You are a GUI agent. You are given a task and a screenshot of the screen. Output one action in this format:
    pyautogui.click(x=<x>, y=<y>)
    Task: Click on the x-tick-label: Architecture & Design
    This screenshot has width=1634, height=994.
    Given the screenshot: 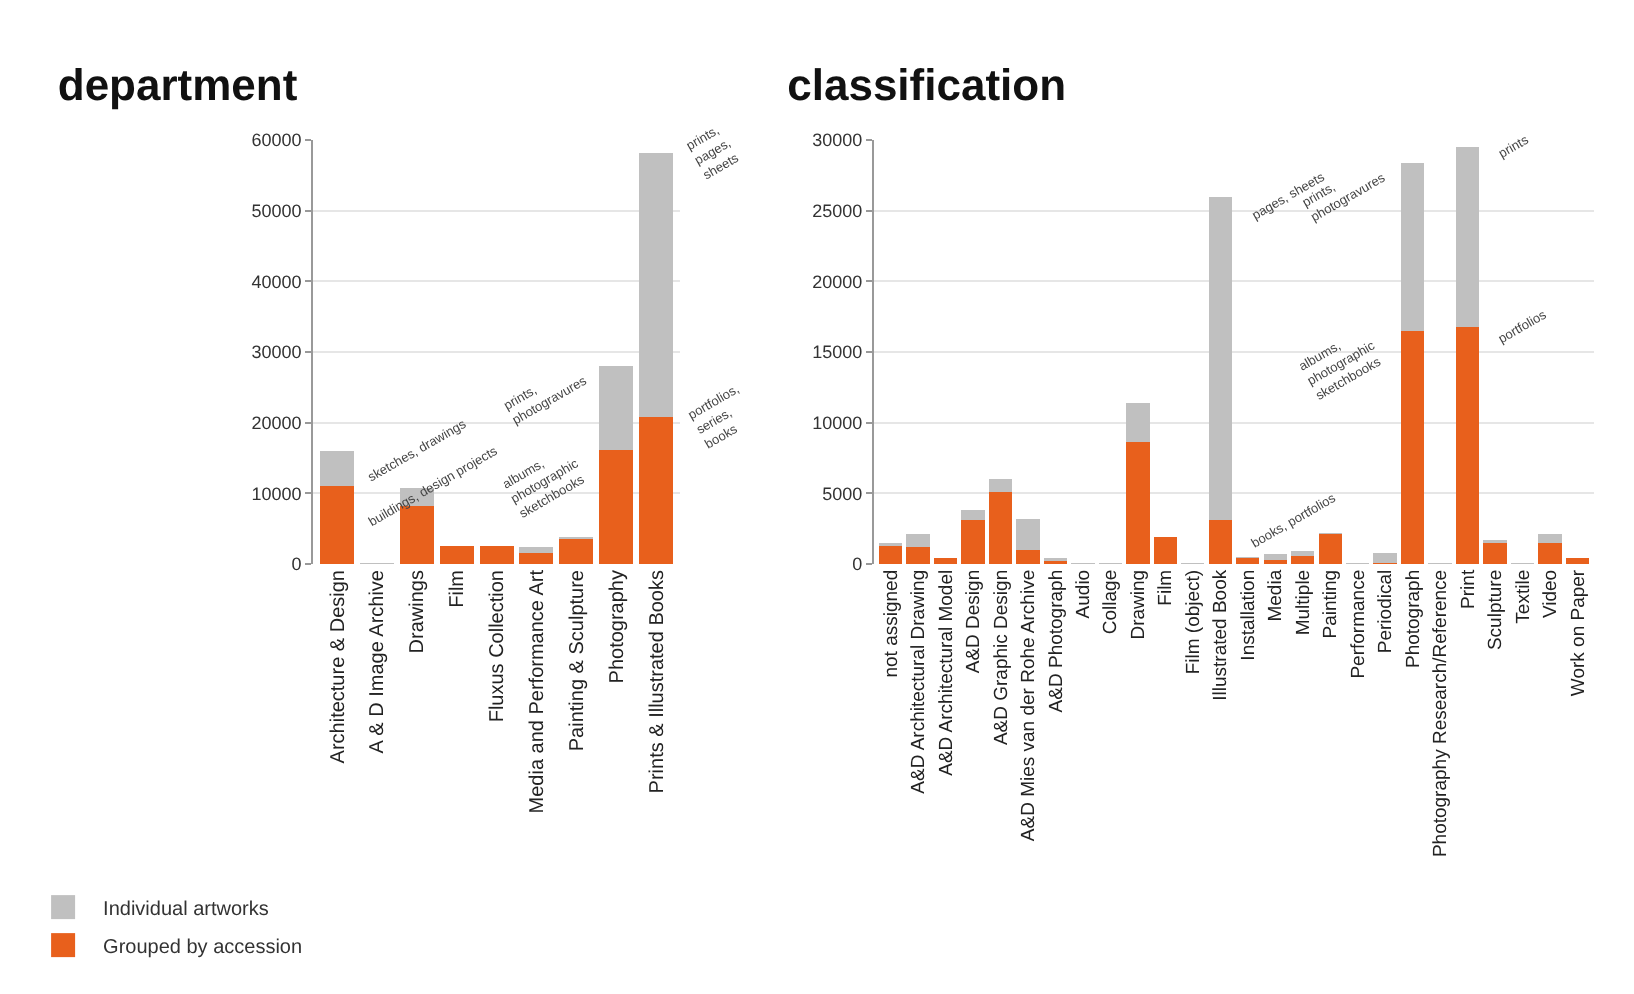 What is the action you would take?
    pyautogui.click(x=338, y=667)
    